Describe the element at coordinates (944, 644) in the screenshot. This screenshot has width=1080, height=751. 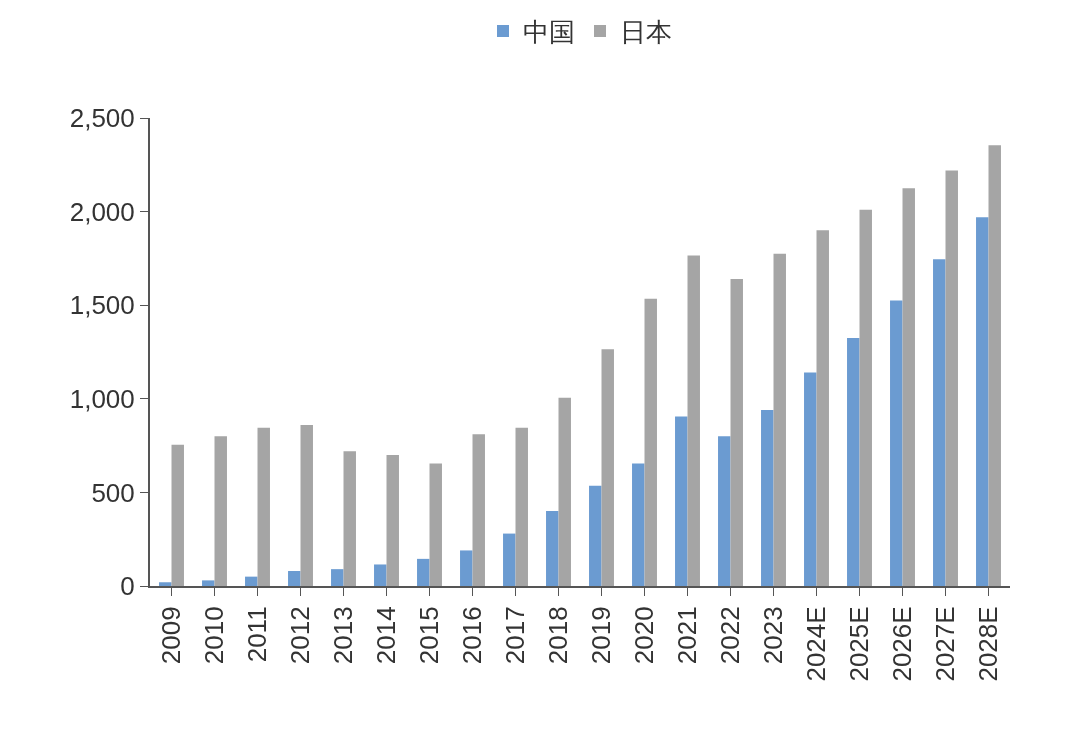
I see `x-tick-label: 2027E` at that location.